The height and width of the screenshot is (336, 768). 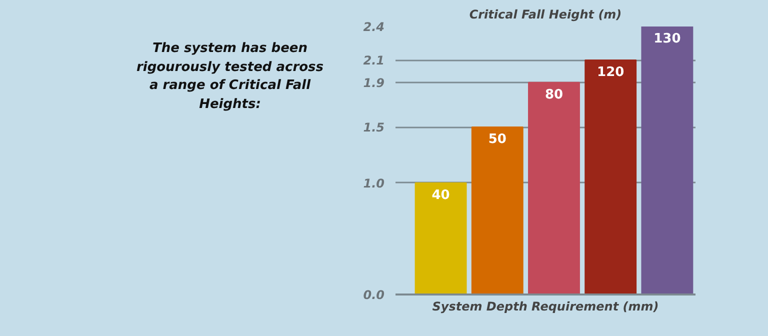 What do you see at coordinates (610, 72) in the screenshot?
I see `x-tick-label: 120` at bounding box center [610, 72].